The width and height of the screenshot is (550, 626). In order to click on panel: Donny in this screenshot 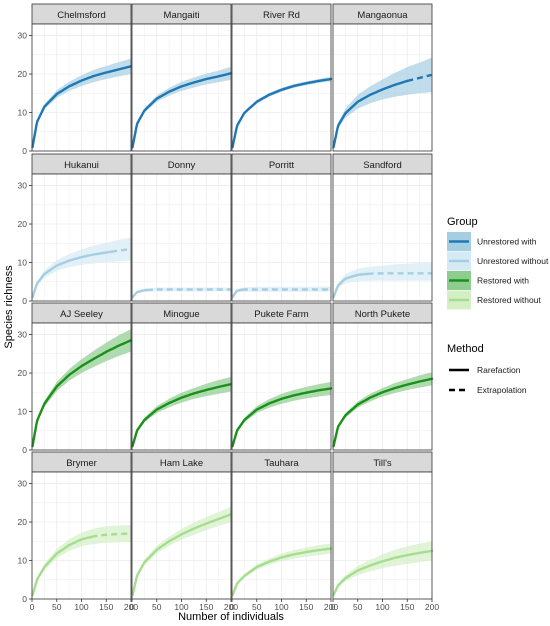, I will do `click(181, 227)`.